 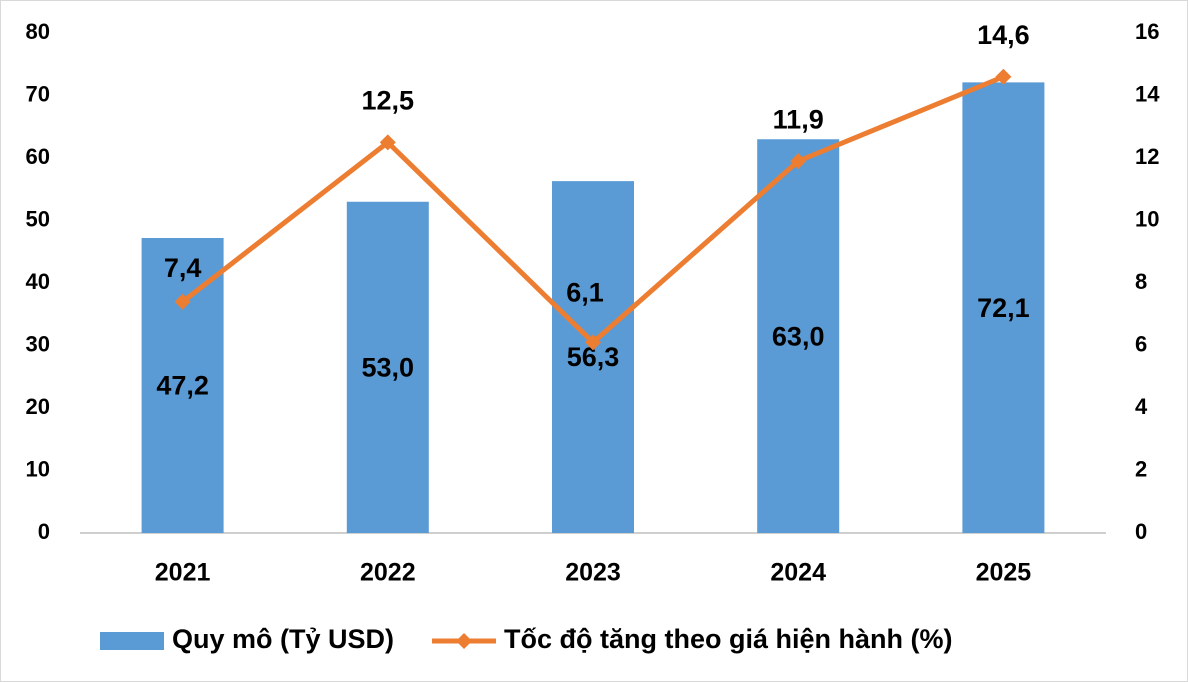 I want to click on line-value-label: 7,4, so click(x=183, y=268).